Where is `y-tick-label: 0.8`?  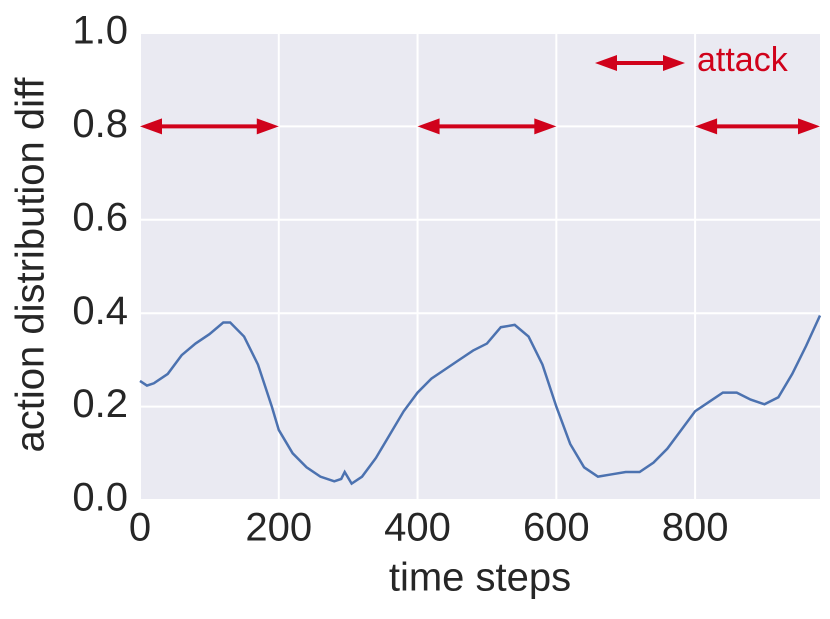 y-tick-label: 0.8 is located at coordinates (100, 124).